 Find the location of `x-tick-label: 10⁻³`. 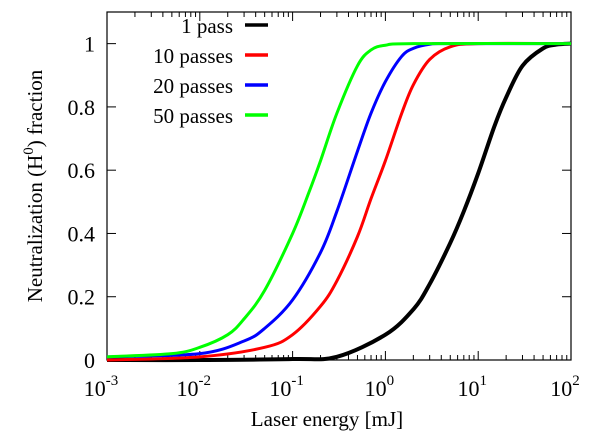

x-tick-label: 10⁻³ is located at coordinates (101, 387).